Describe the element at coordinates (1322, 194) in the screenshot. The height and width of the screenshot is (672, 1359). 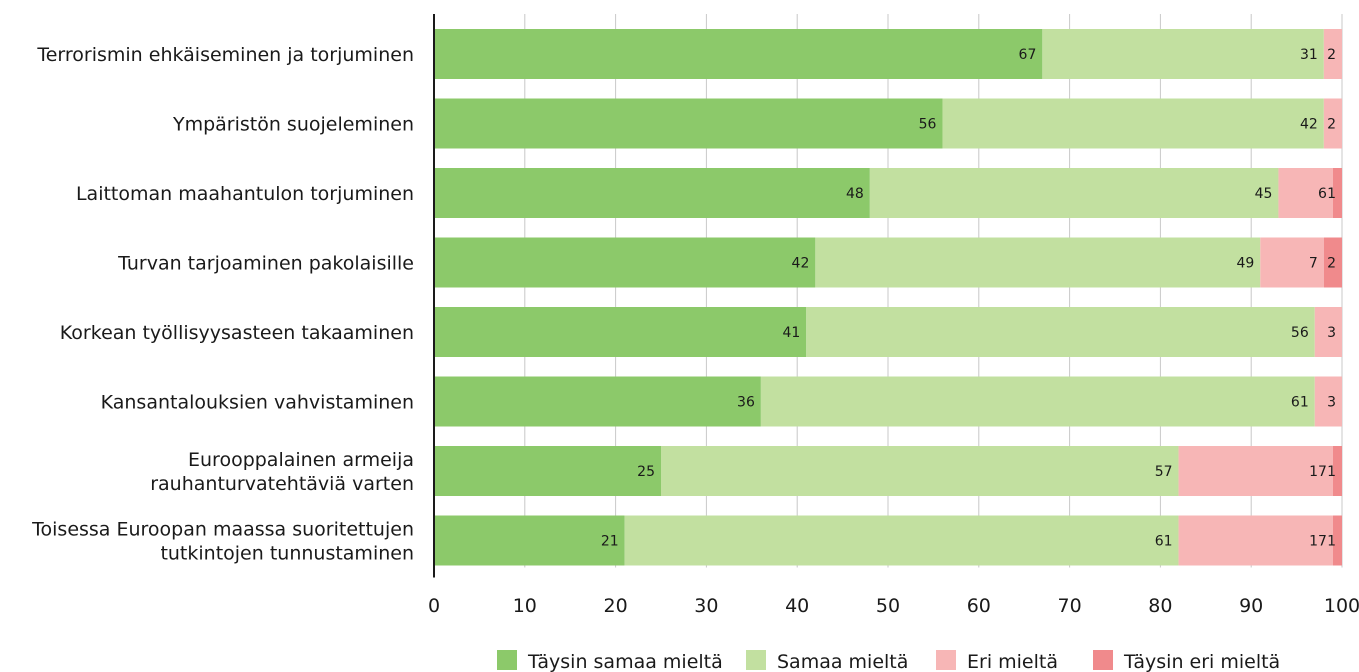
I see `data-label: 6` at that location.